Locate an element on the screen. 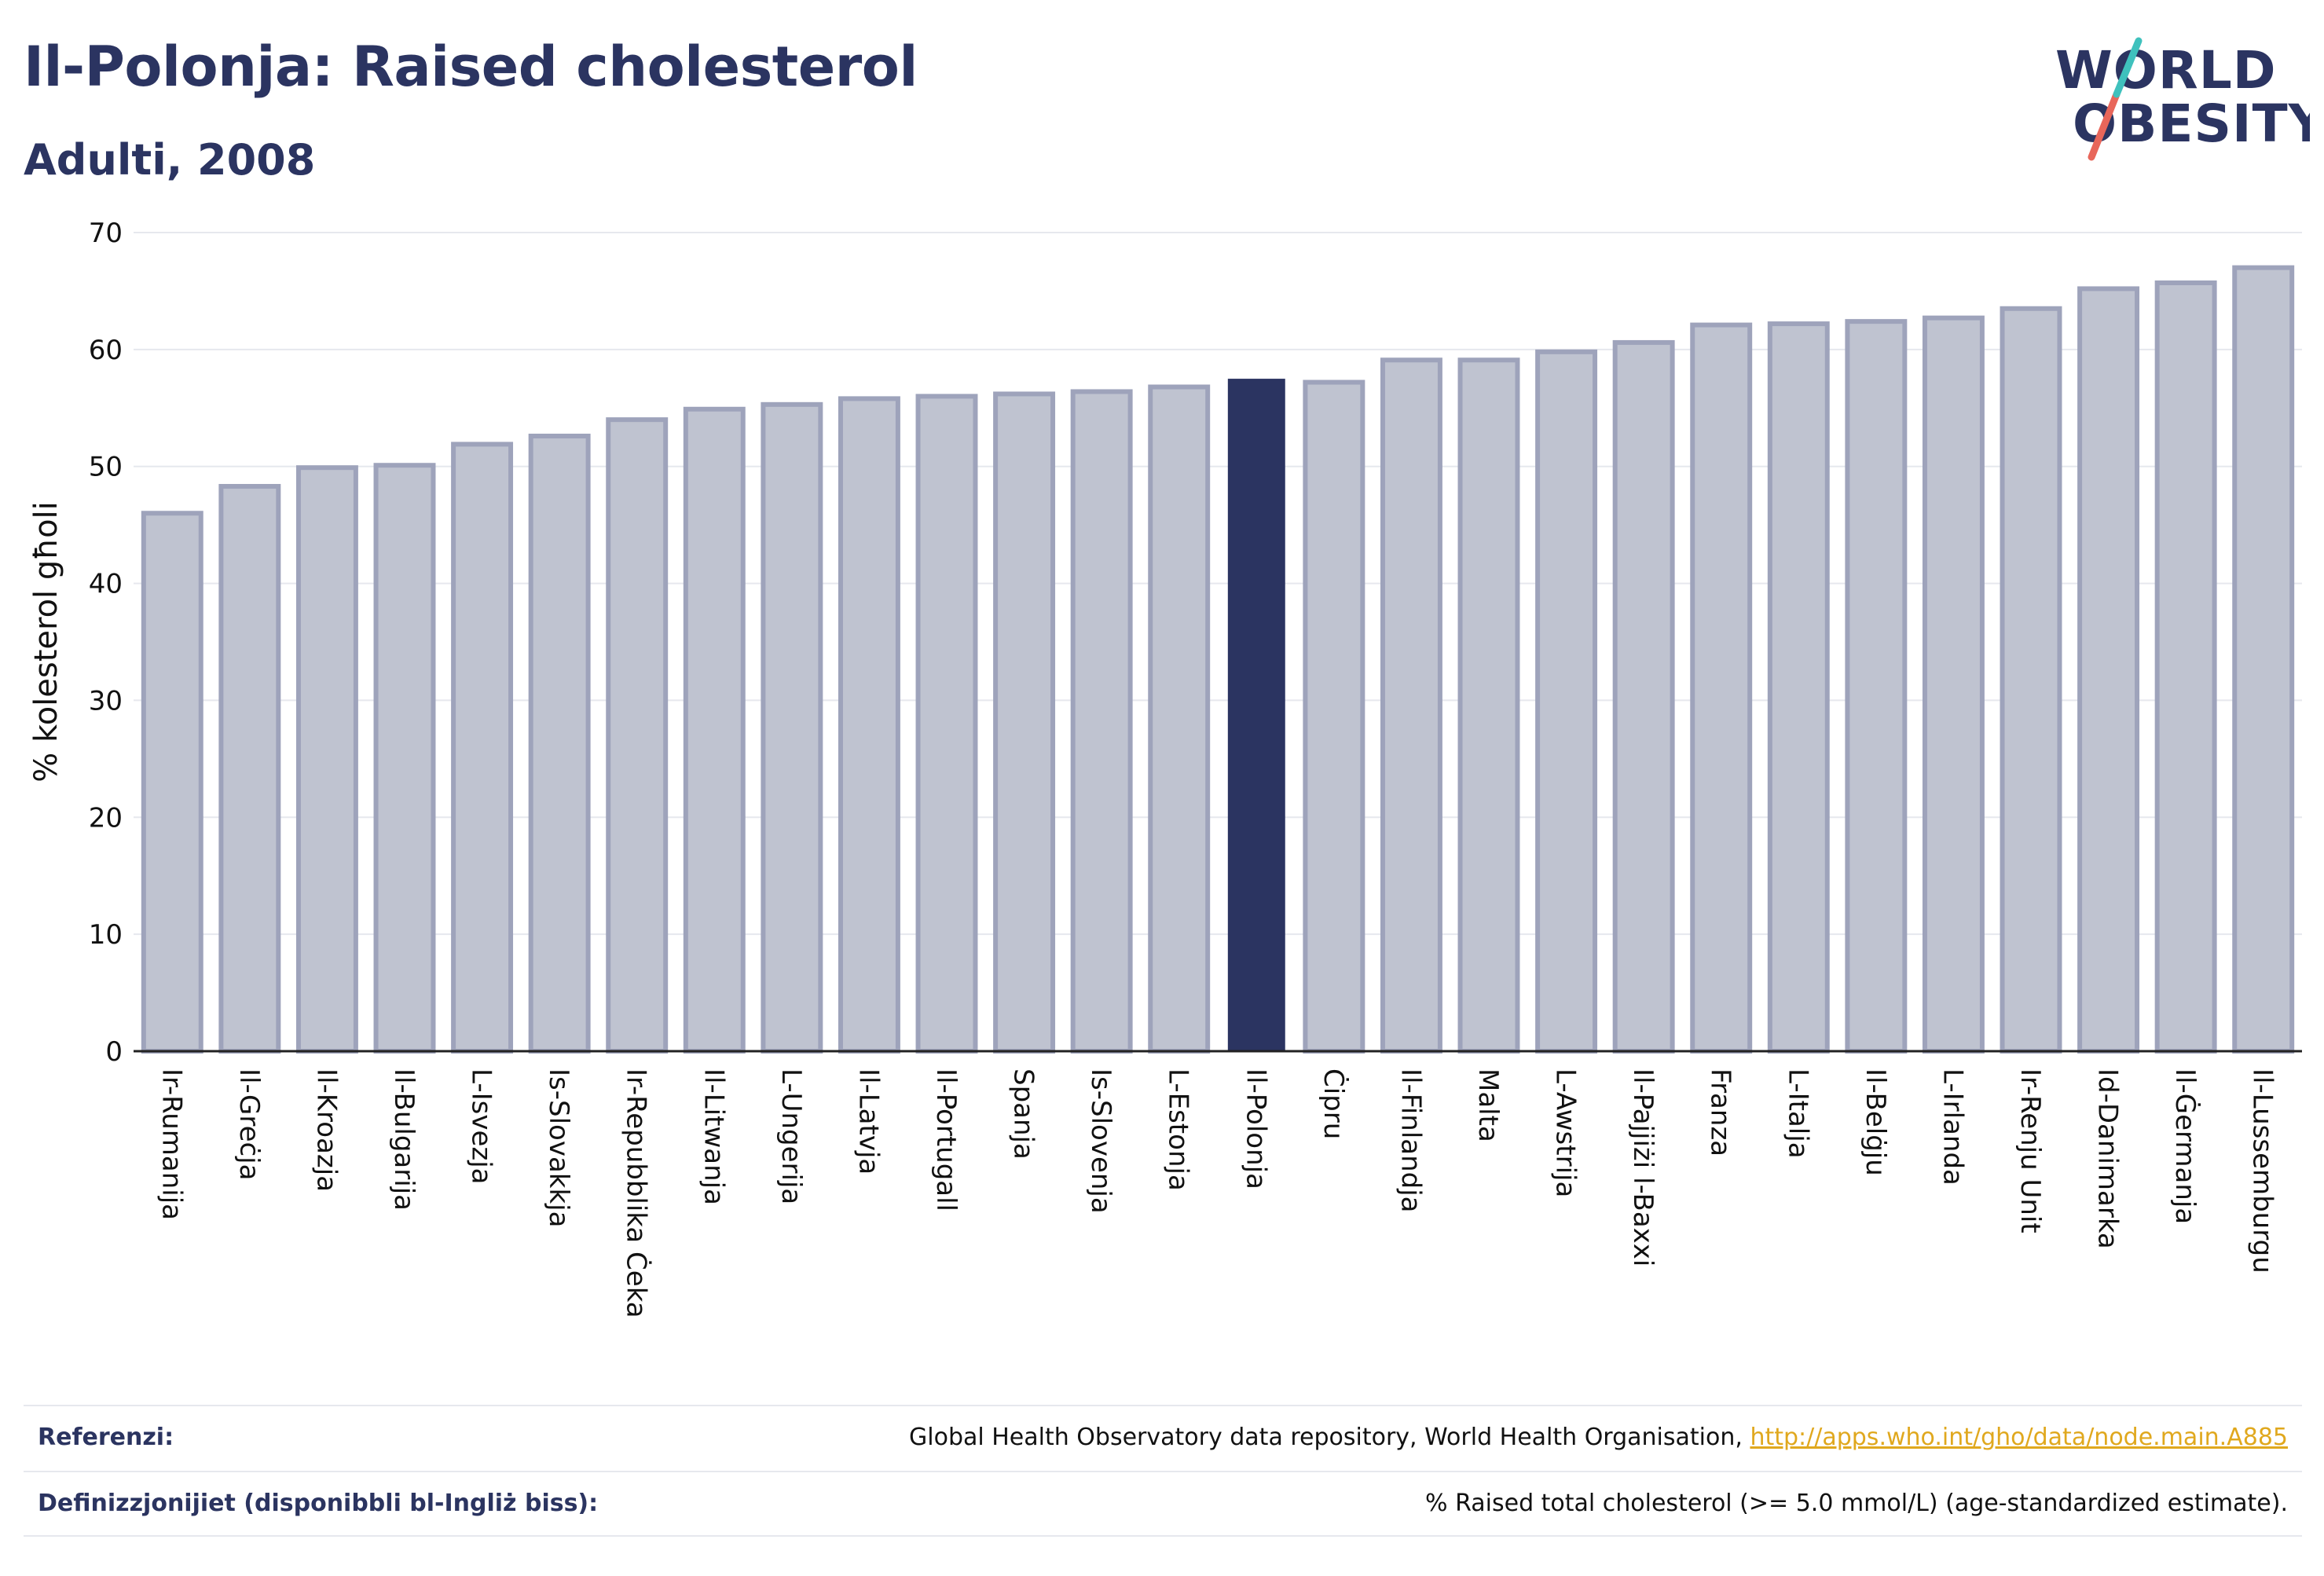 This screenshot has width=2324, height=1576. footer-divider-bottom is located at coordinates (1163, 1536).